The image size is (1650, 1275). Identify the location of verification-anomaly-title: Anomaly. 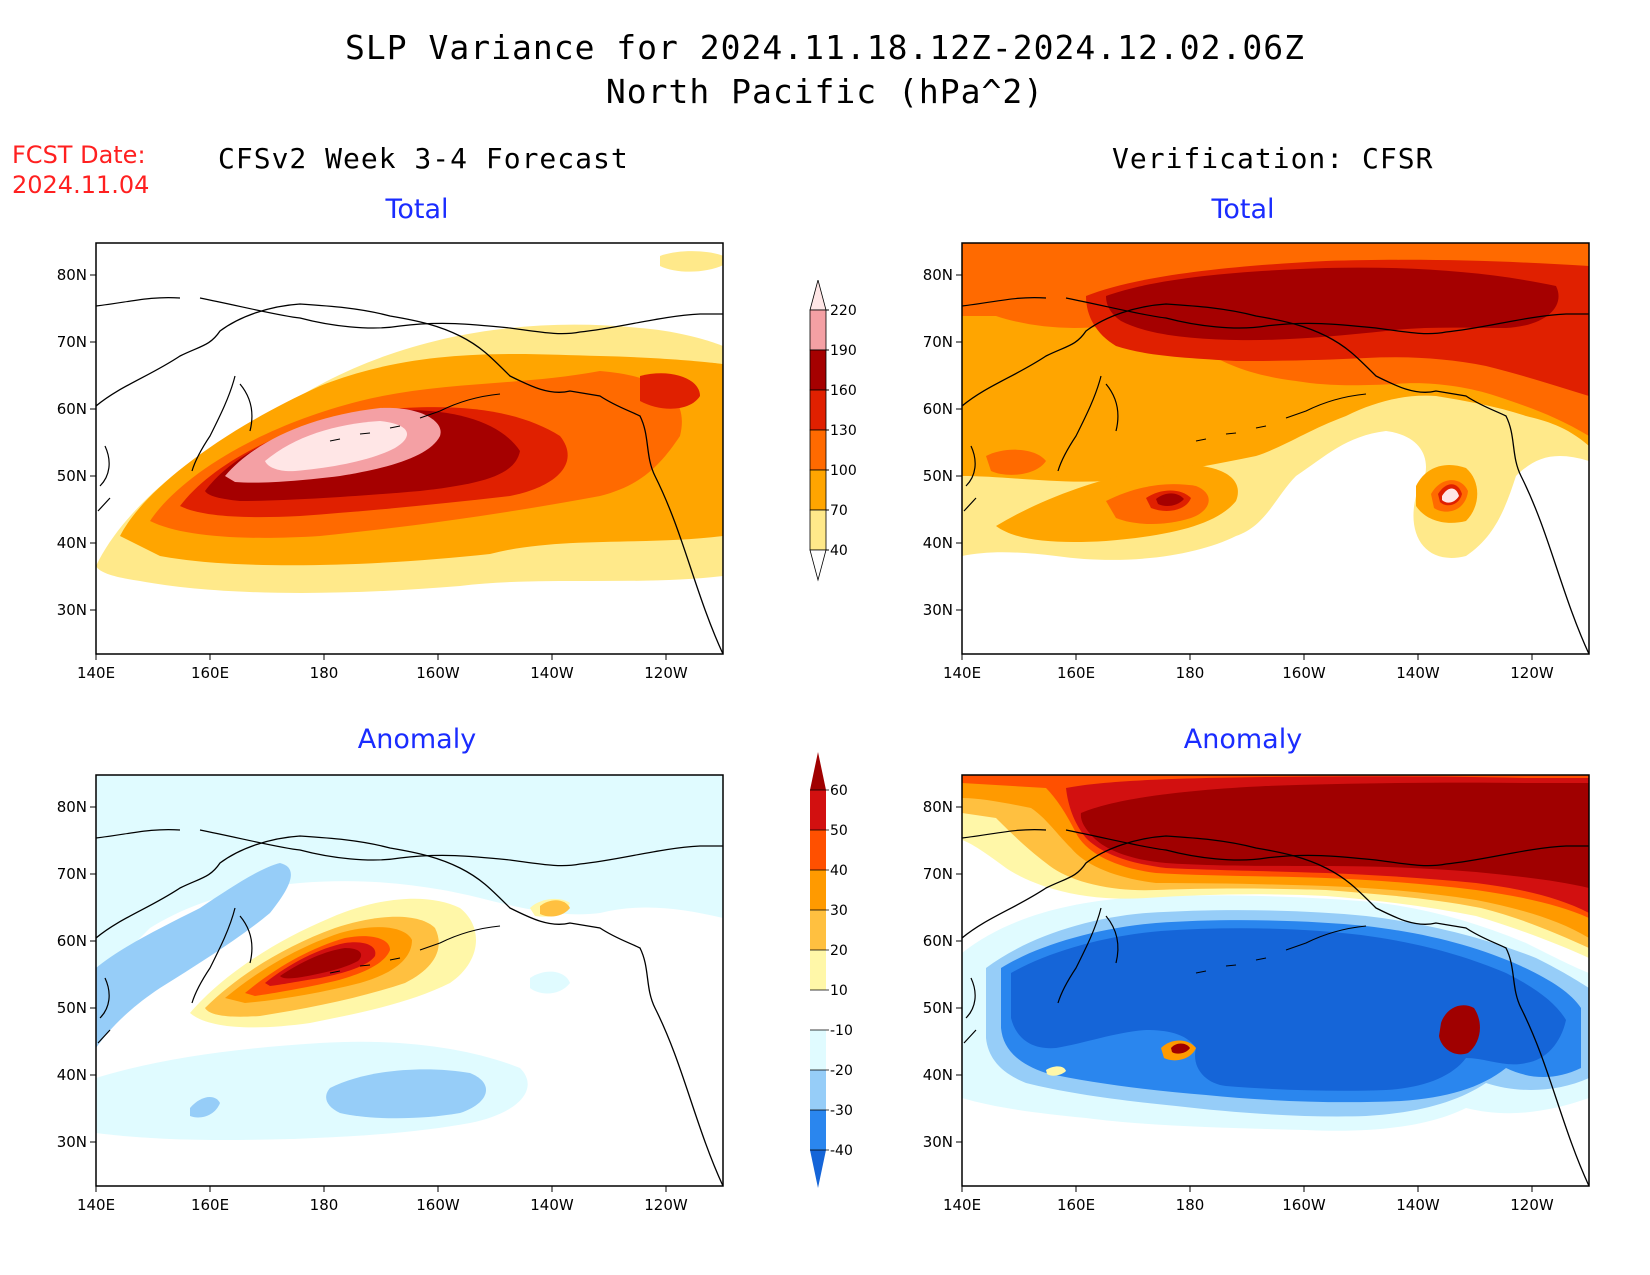
(1243, 739).